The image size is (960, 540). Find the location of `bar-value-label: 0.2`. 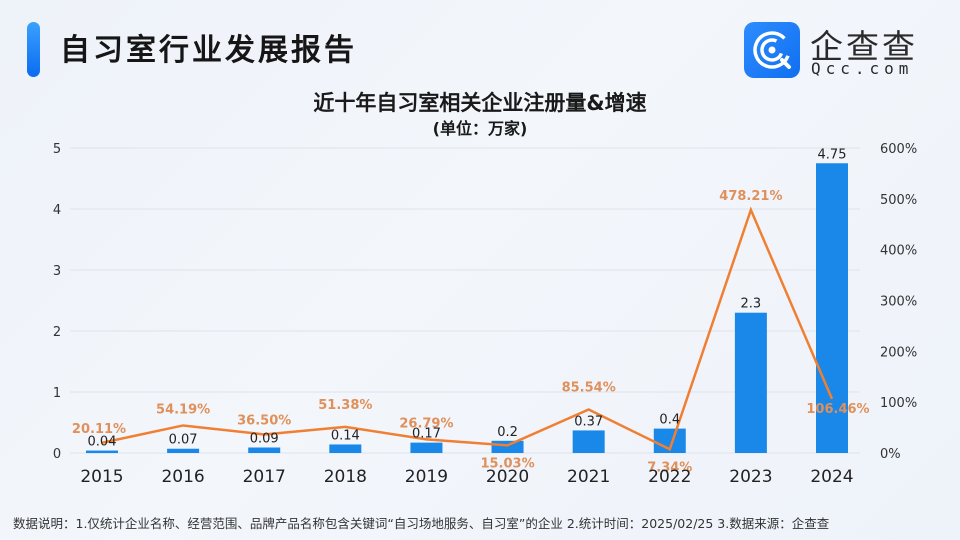

bar-value-label: 0.2 is located at coordinates (507, 432).